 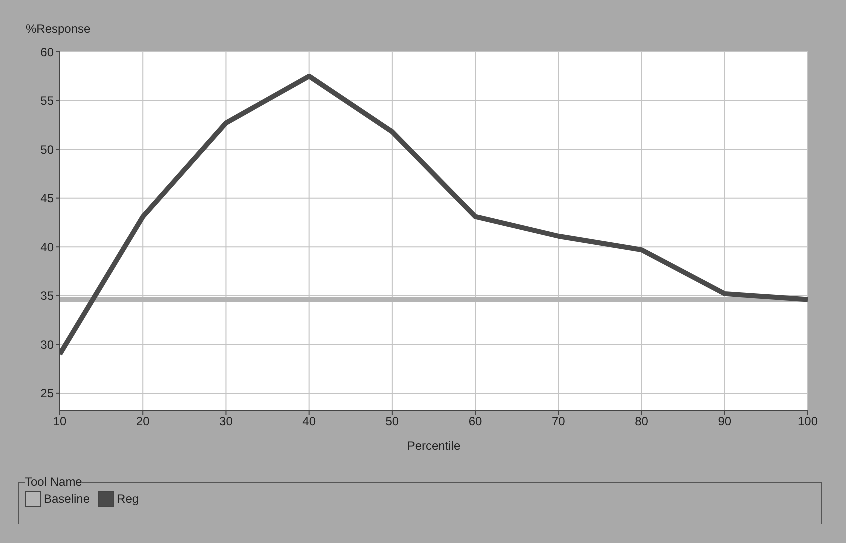 I want to click on x-tick-label: 40, so click(x=309, y=421).